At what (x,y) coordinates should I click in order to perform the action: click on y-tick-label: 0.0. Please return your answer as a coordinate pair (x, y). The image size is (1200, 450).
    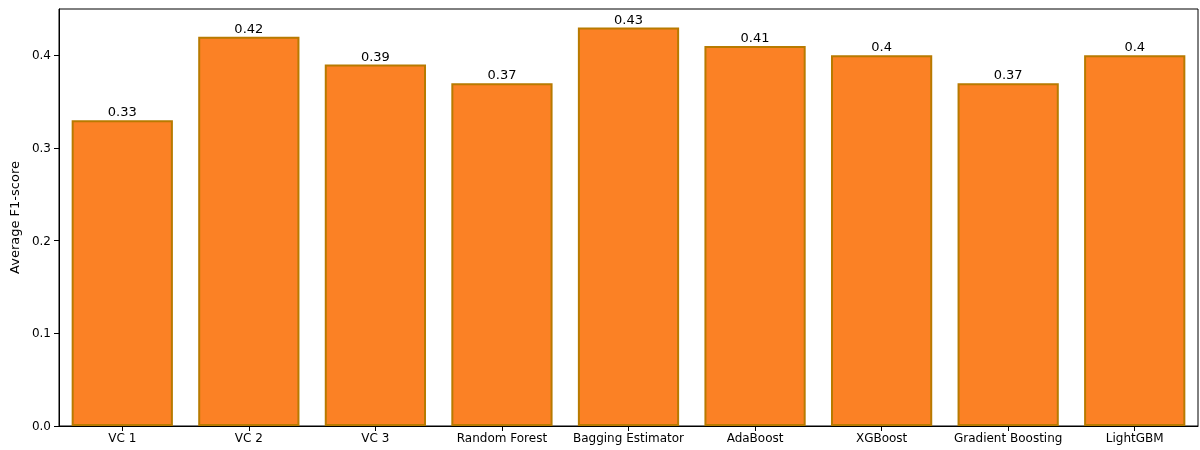
    Looking at the image, I should click on (41, 426).